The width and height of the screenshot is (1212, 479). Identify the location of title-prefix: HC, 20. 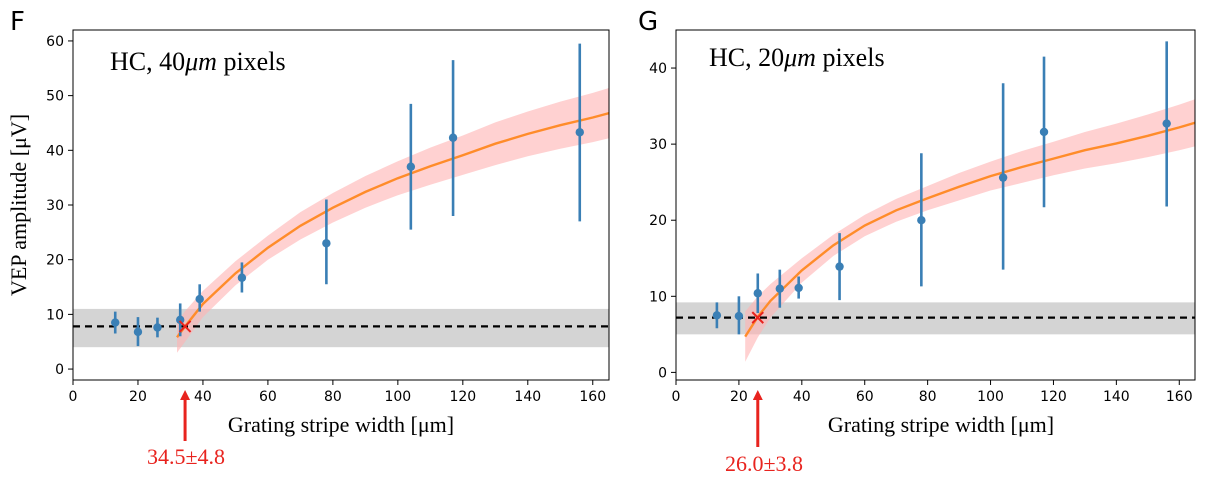
(746, 57).